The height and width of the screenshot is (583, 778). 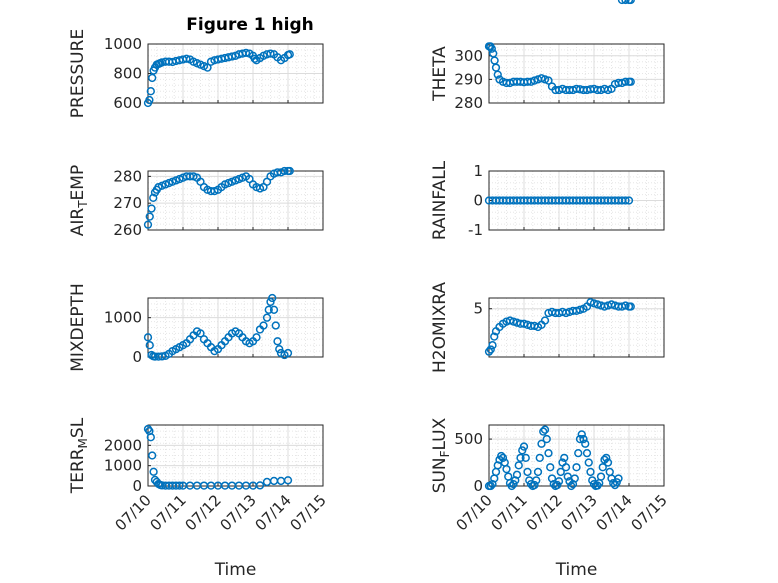 What do you see at coordinates (478, 171) in the screenshot?
I see `y-tick-label: 1` at bounding box center [478, 171].